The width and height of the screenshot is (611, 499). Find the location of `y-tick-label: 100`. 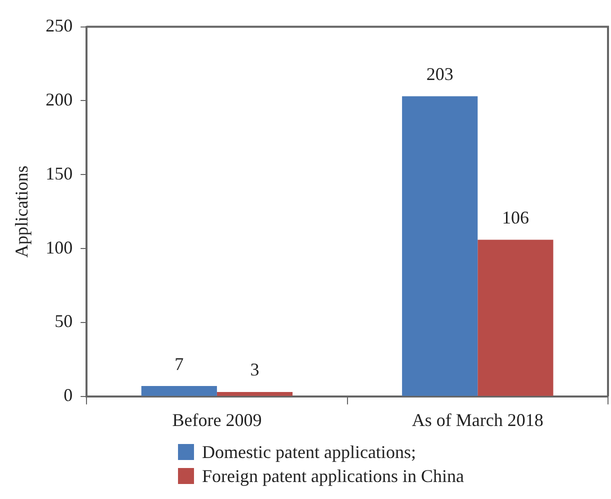

y-tick-label: 100 is located at coordinates (59, 247).